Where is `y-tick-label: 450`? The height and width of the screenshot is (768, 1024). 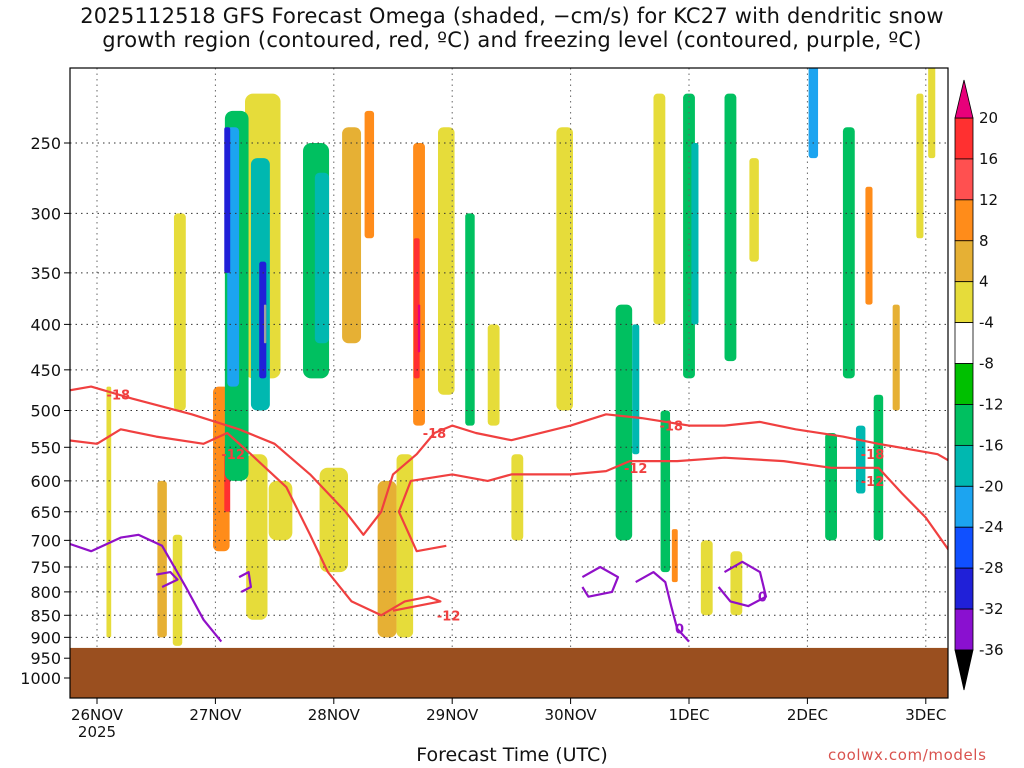
y-tick-label: 450 is located at coordinates (45, 370).